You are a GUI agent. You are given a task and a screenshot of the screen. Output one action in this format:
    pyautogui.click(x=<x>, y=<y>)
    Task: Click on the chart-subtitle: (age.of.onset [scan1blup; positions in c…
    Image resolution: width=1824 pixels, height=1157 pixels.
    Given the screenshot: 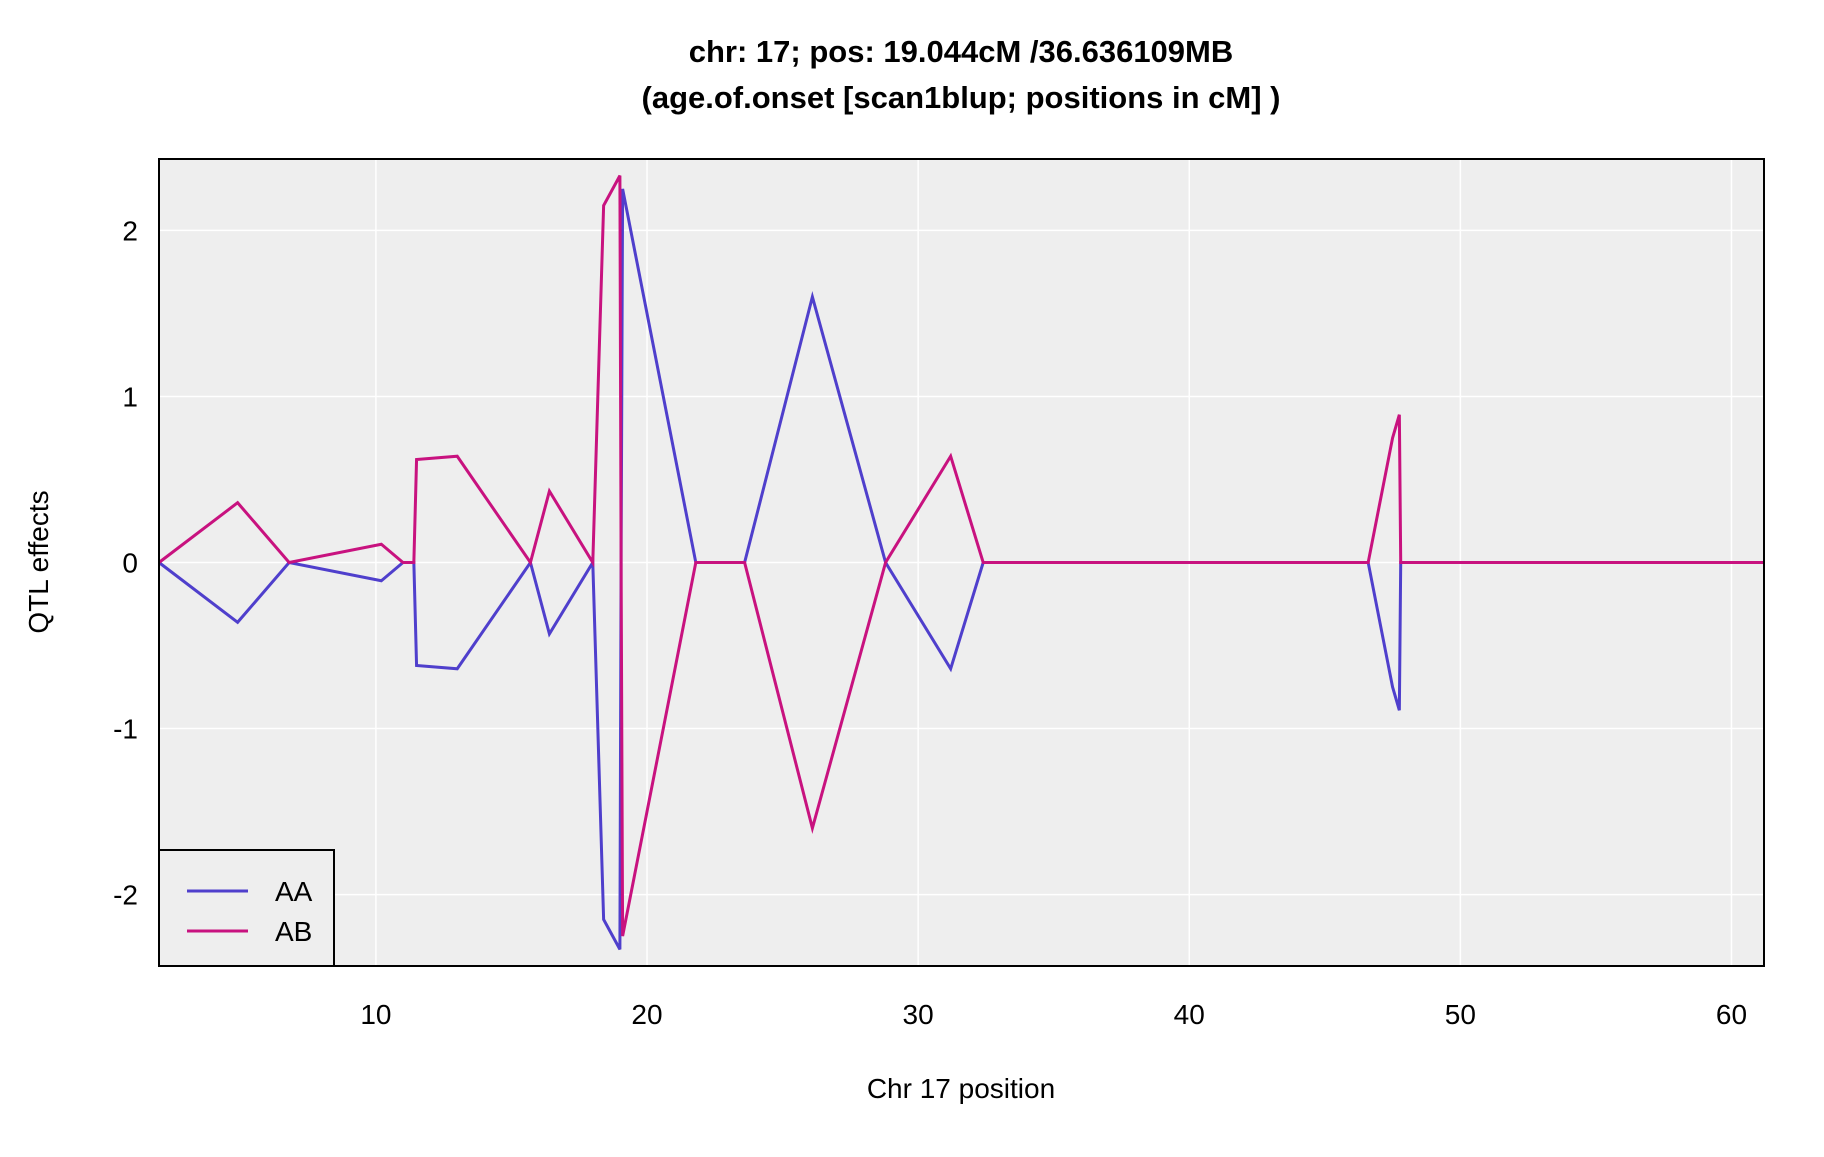 What is the action you would take?
    pyautogui.click(x=961, y=97)
    